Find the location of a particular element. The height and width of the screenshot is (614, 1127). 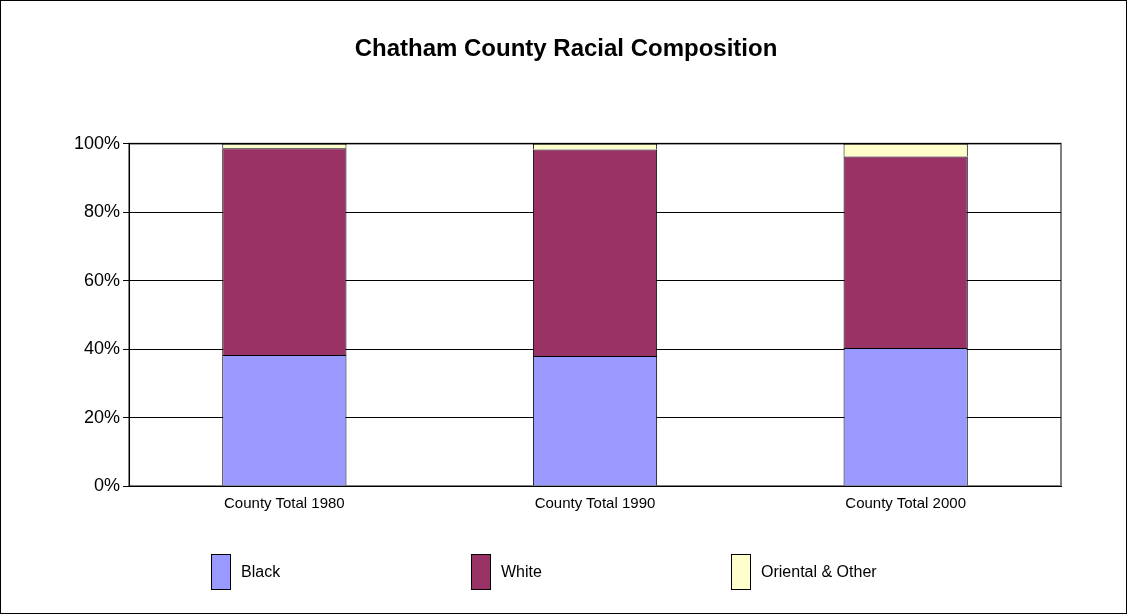

y-tick-label: 40% is located at coordinates (102, 348).